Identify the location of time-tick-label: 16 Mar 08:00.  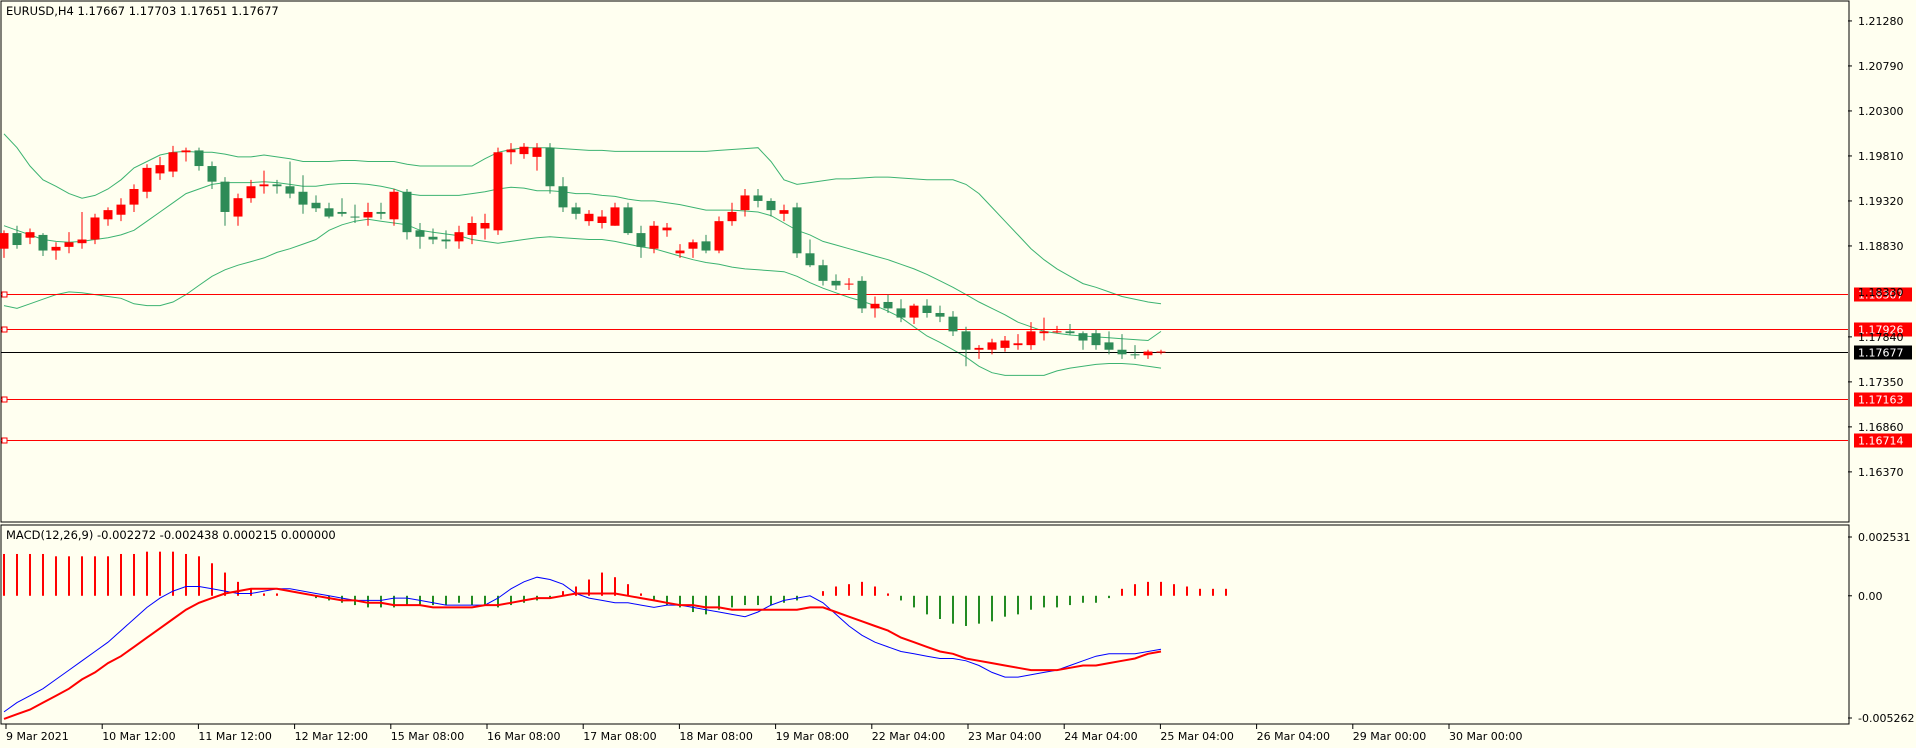
(523, 736).